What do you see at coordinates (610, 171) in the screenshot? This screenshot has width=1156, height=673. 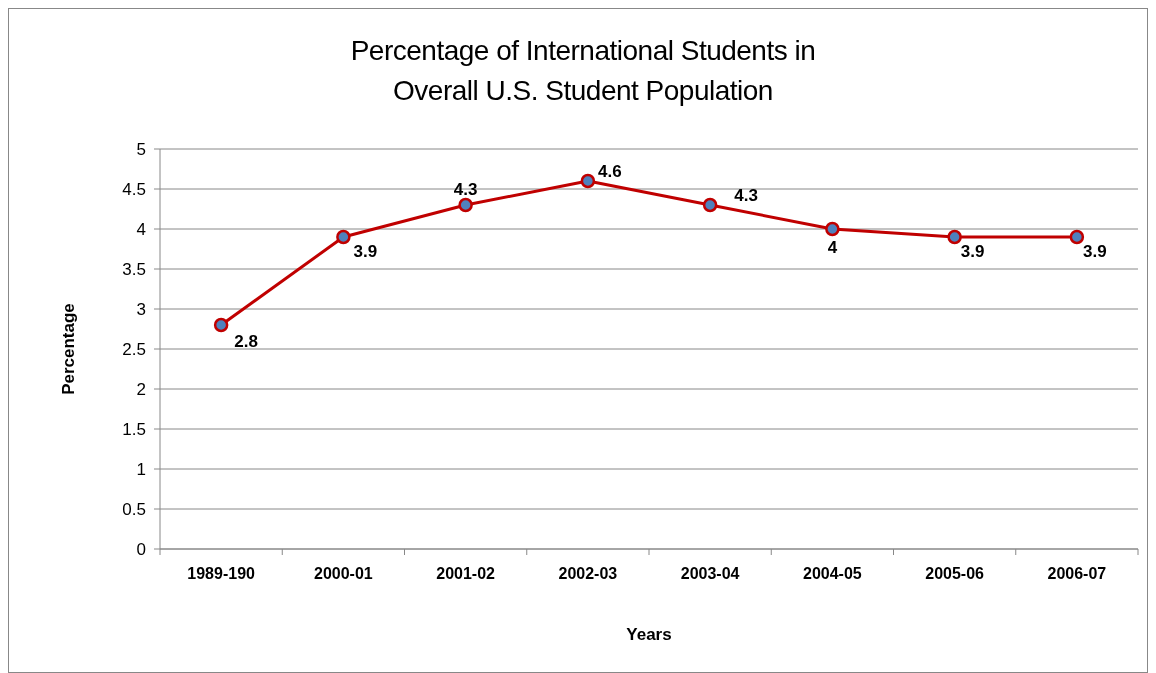 I see `data-label: 4.6` at bounding box center [610, 171].